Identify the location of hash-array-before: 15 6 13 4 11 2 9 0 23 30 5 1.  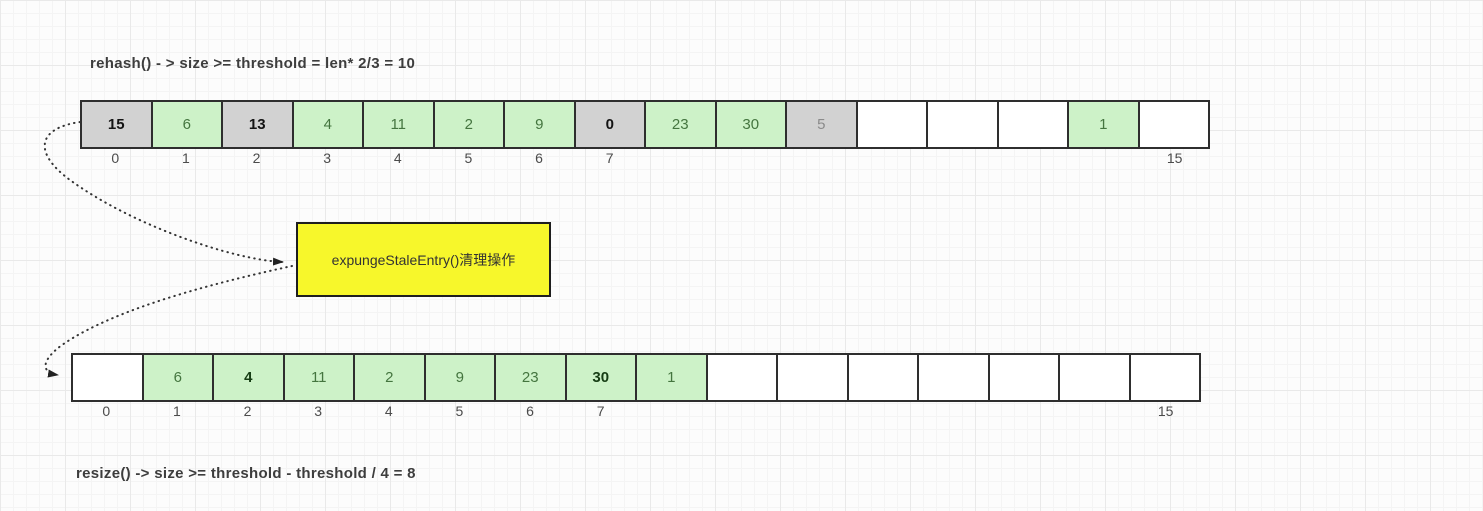
(645, 124).